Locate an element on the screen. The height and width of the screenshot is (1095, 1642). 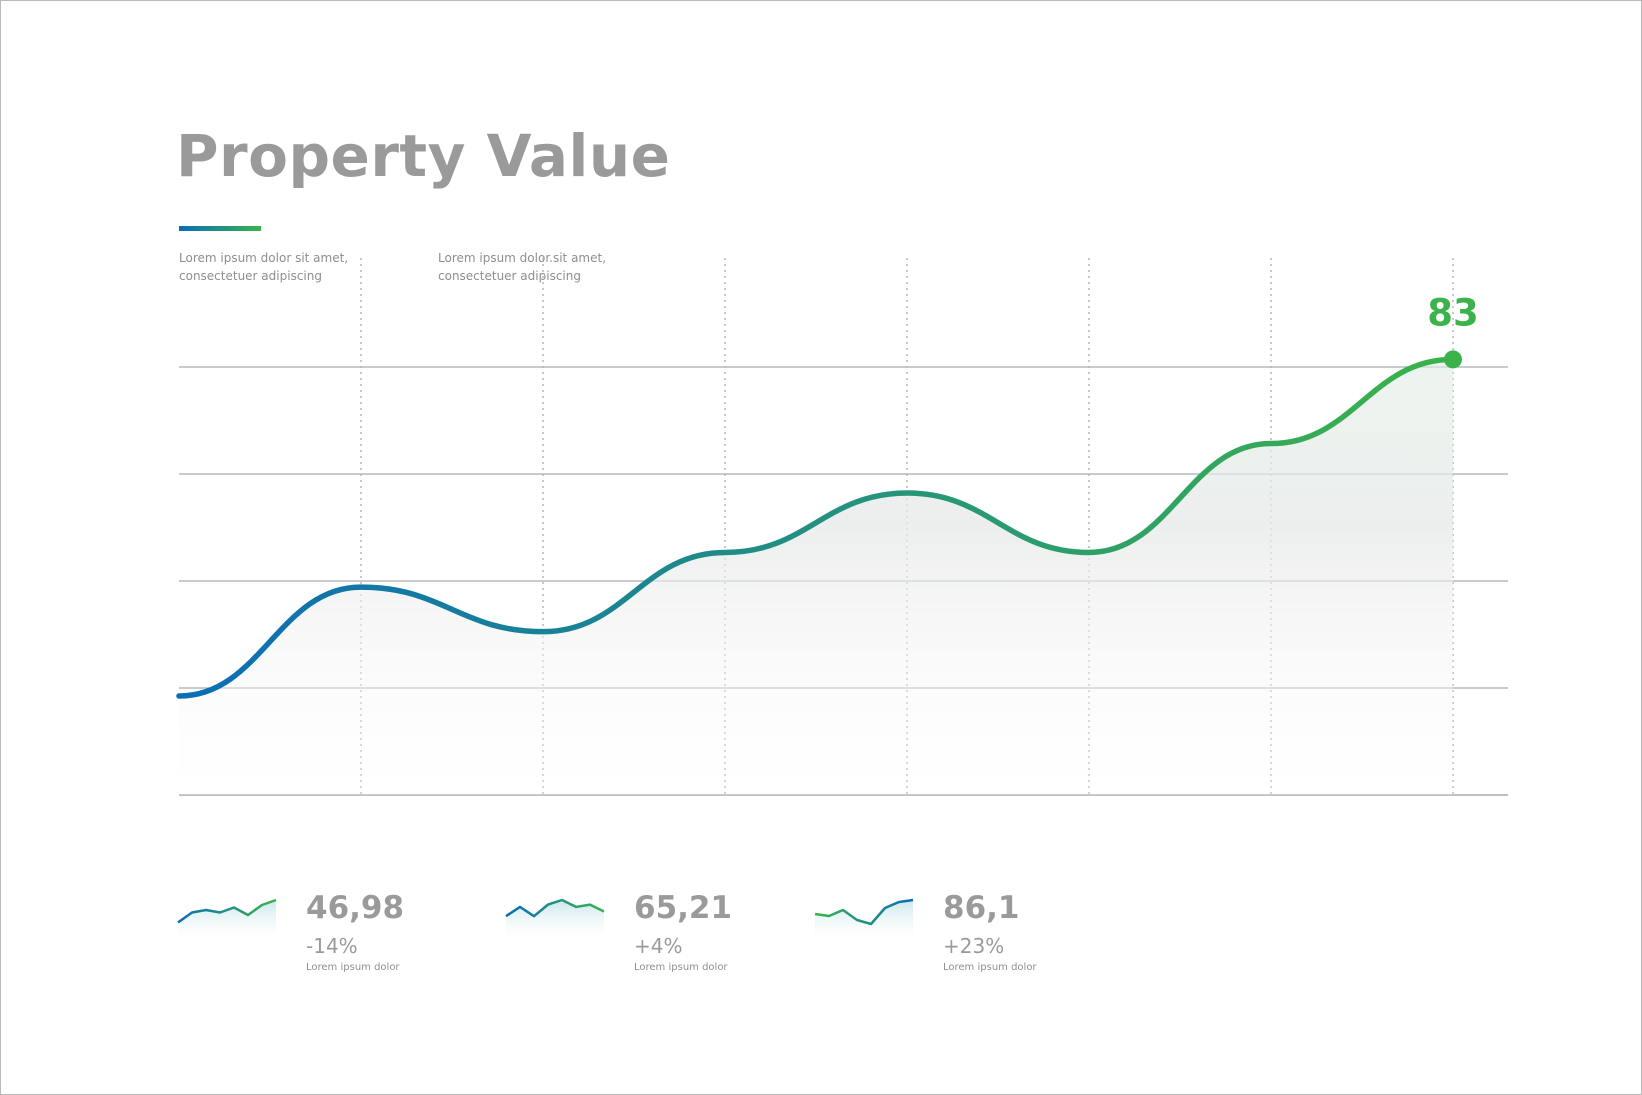
end-value-label: 83 is located at coordinates (1453, 312).